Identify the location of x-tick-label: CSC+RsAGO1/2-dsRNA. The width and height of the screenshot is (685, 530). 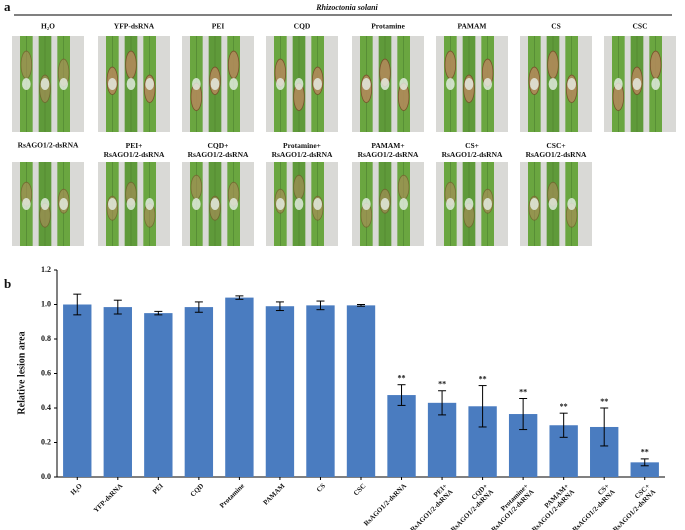
(630, 506).